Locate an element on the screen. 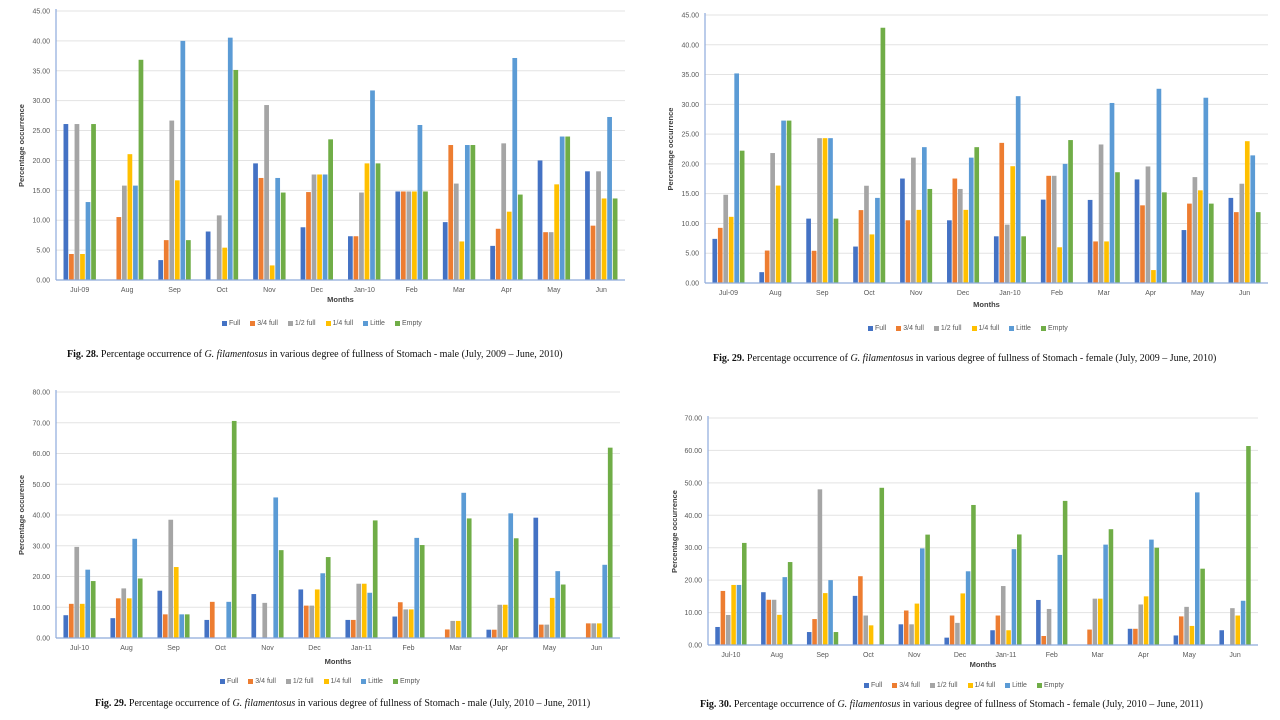  y-tick-label: 0.00 is located at coordinates (43, 281).